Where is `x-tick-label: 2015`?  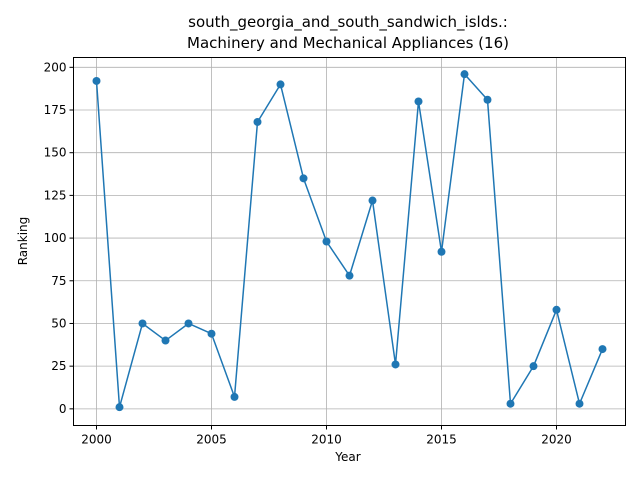
x-tick-label: 2015 is located at coordinates (441, 440).